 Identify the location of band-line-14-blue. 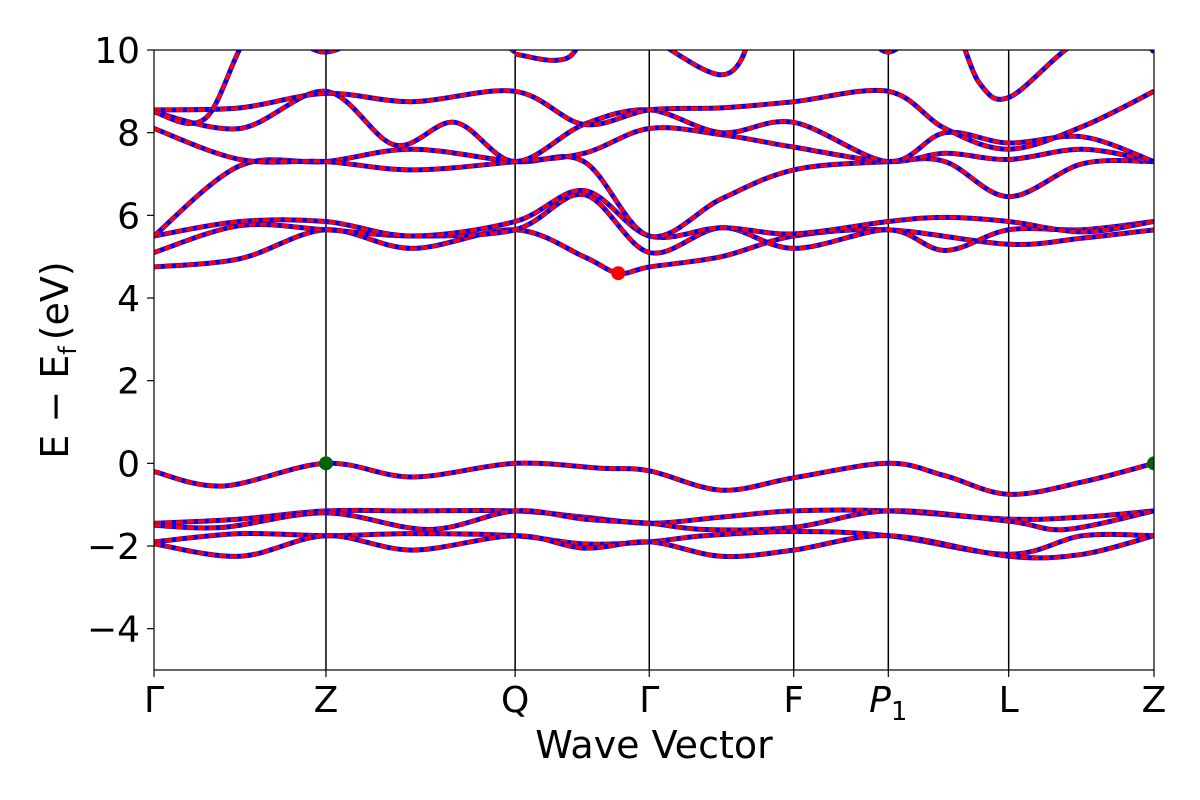
(631, 64).